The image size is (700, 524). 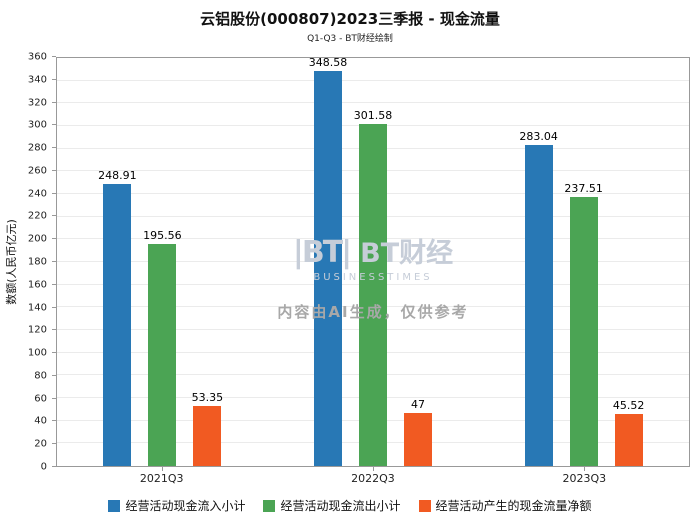 I want to click on y-tick-label: 180, so click(x=37, y=262).